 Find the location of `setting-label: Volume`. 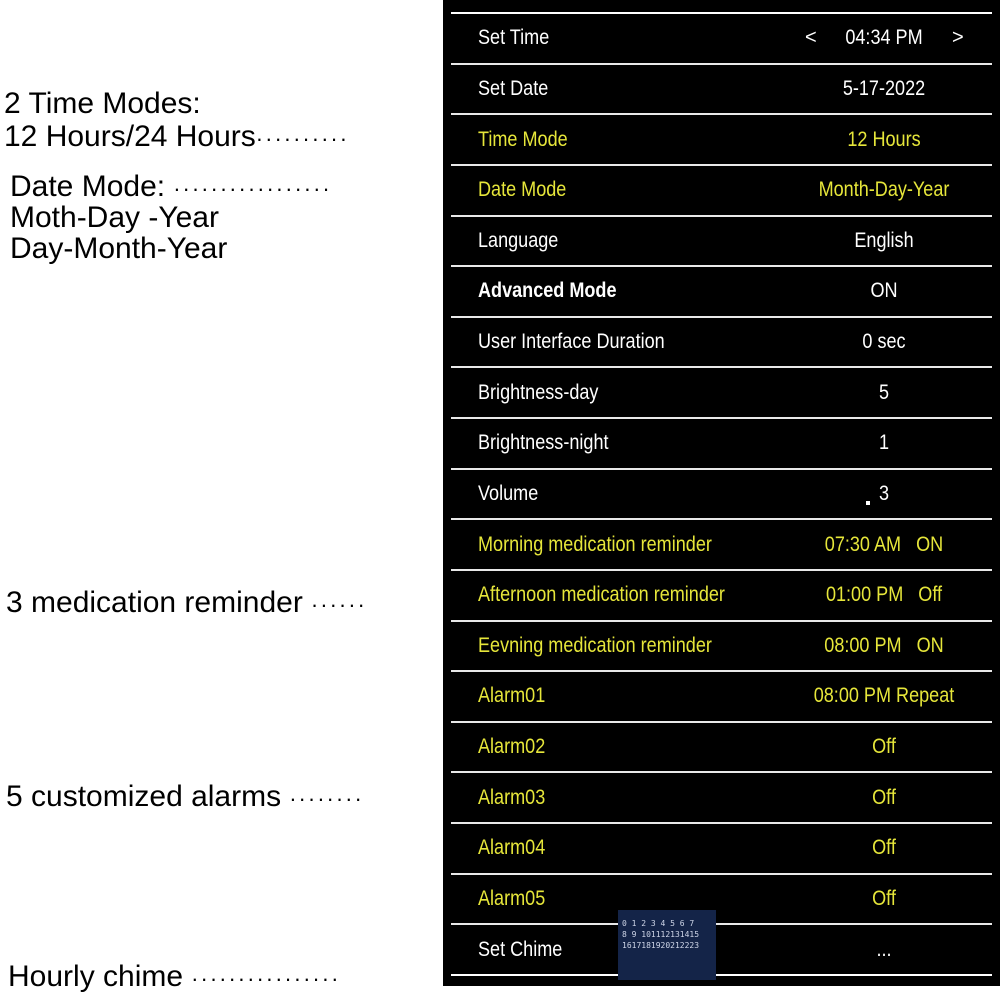

setting-label: Volume is located at coordinates (508, 493).